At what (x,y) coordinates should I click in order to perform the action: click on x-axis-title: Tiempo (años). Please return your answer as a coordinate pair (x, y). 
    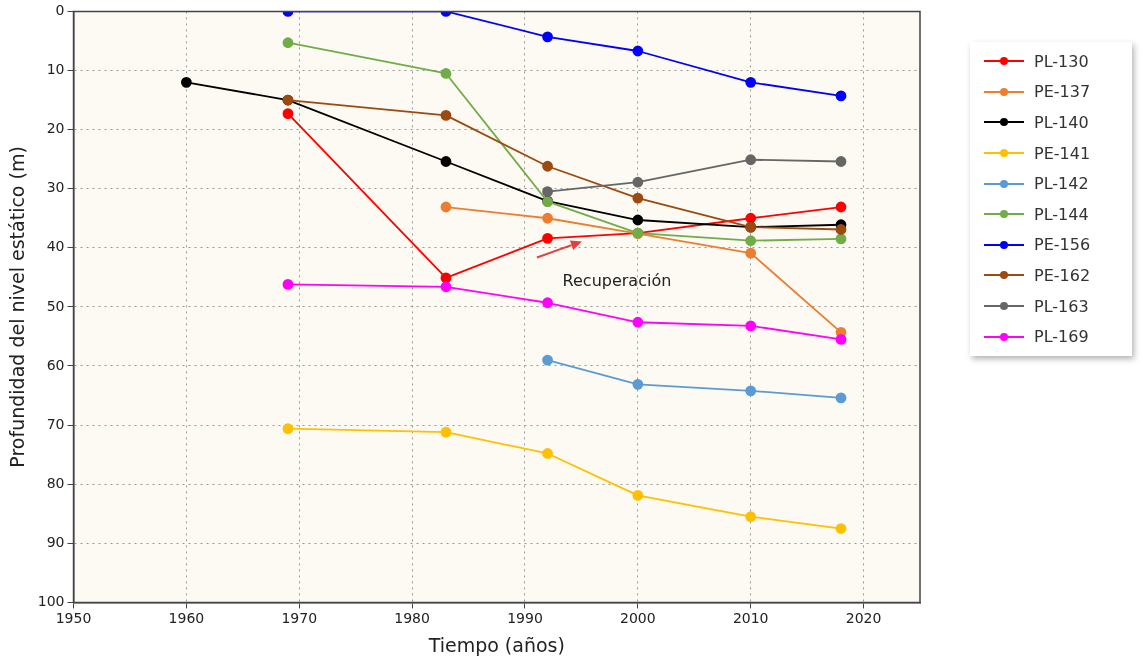
    Looking at the image, I should click on (496, 644).